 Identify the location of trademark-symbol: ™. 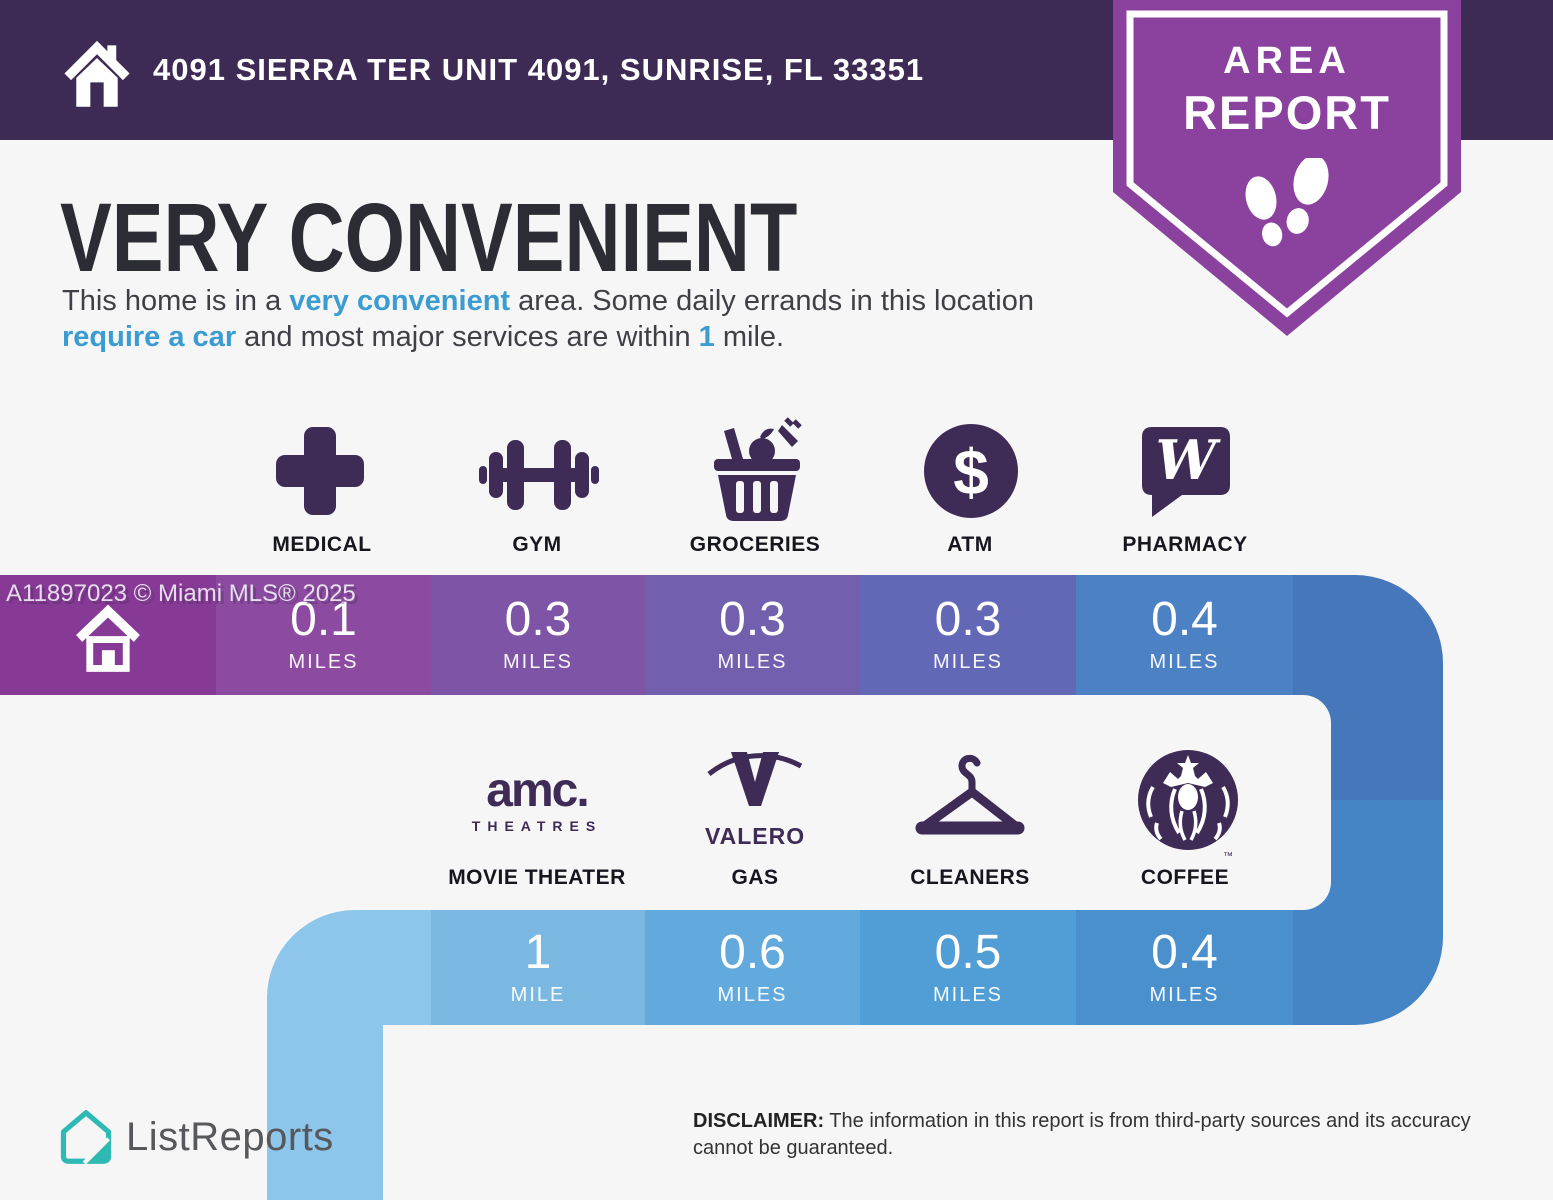
(1228, 856).